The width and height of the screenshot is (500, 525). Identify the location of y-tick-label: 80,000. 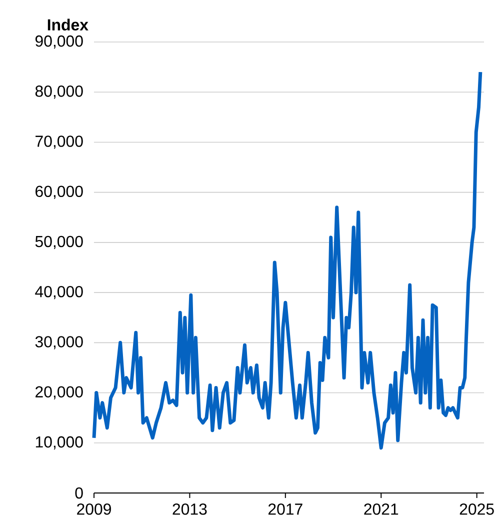
(59, 92).